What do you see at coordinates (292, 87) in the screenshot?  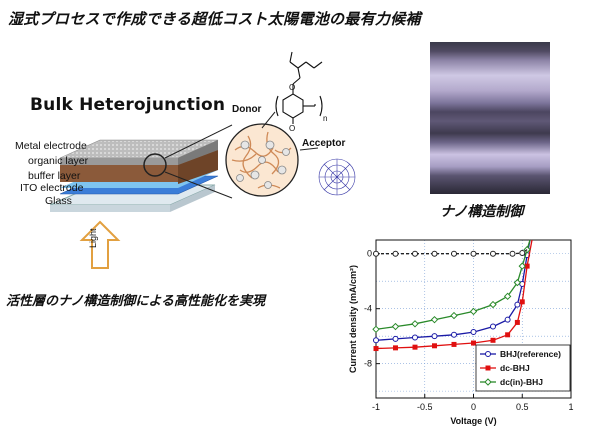 I see `donor-oxygen-label: O` at bounding box center [292, 87].